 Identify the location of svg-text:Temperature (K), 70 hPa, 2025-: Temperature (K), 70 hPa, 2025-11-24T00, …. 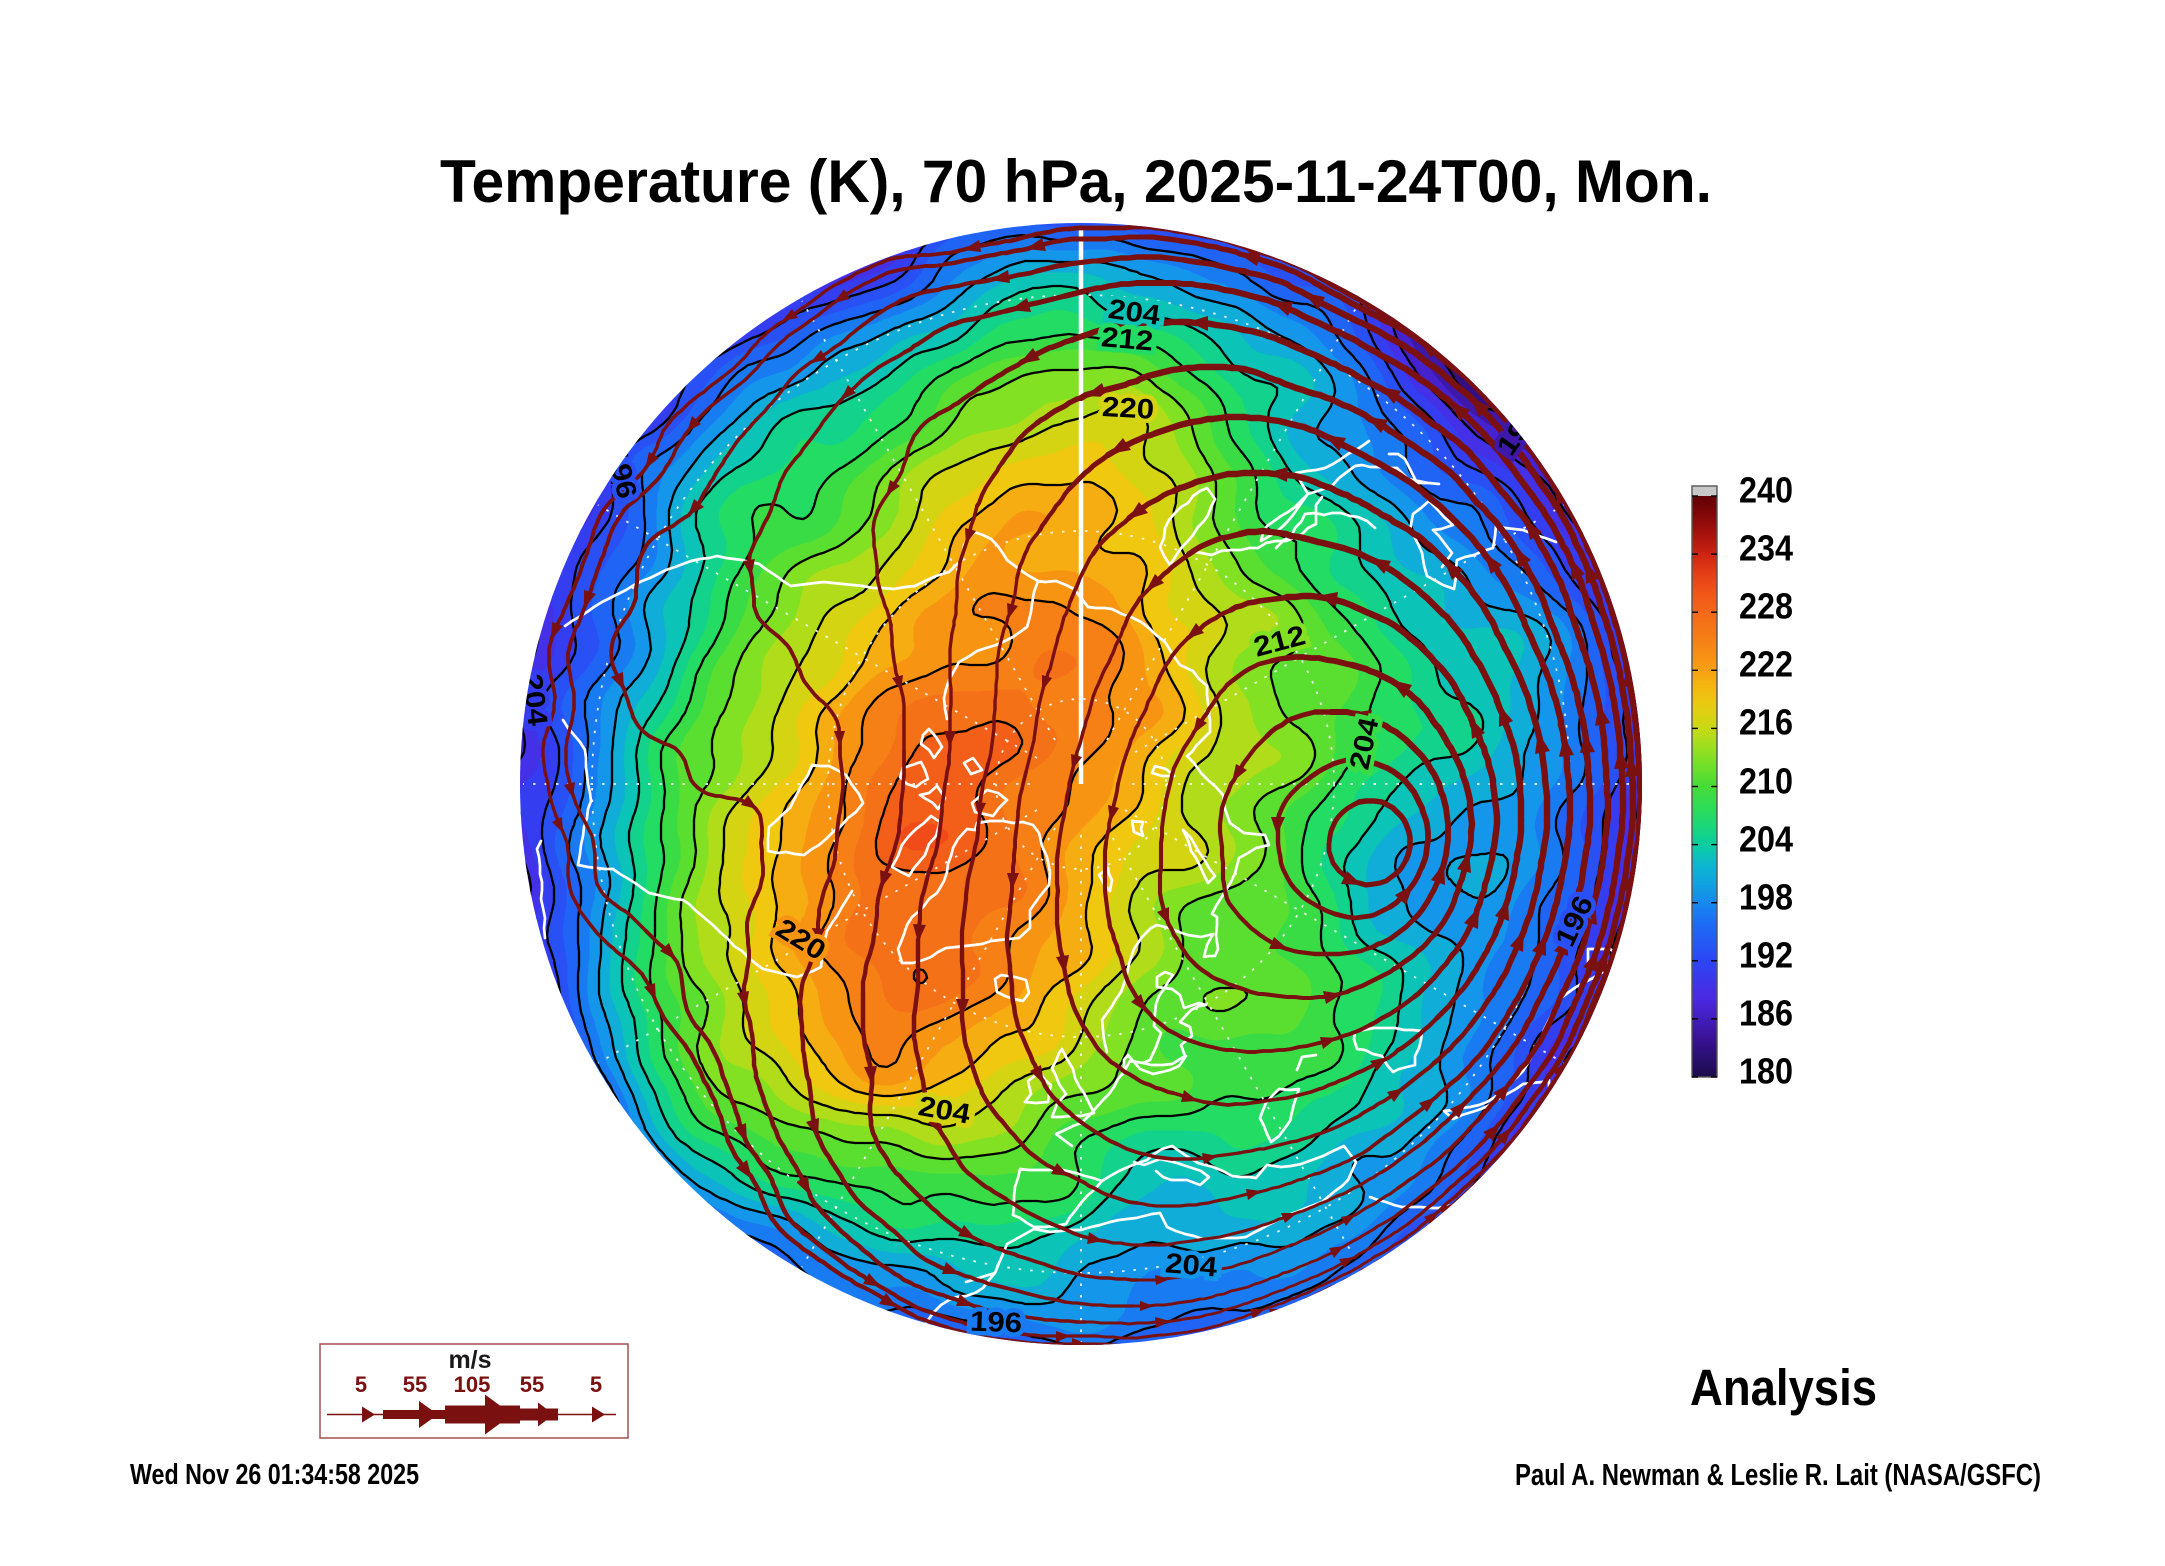
(1076, 181).